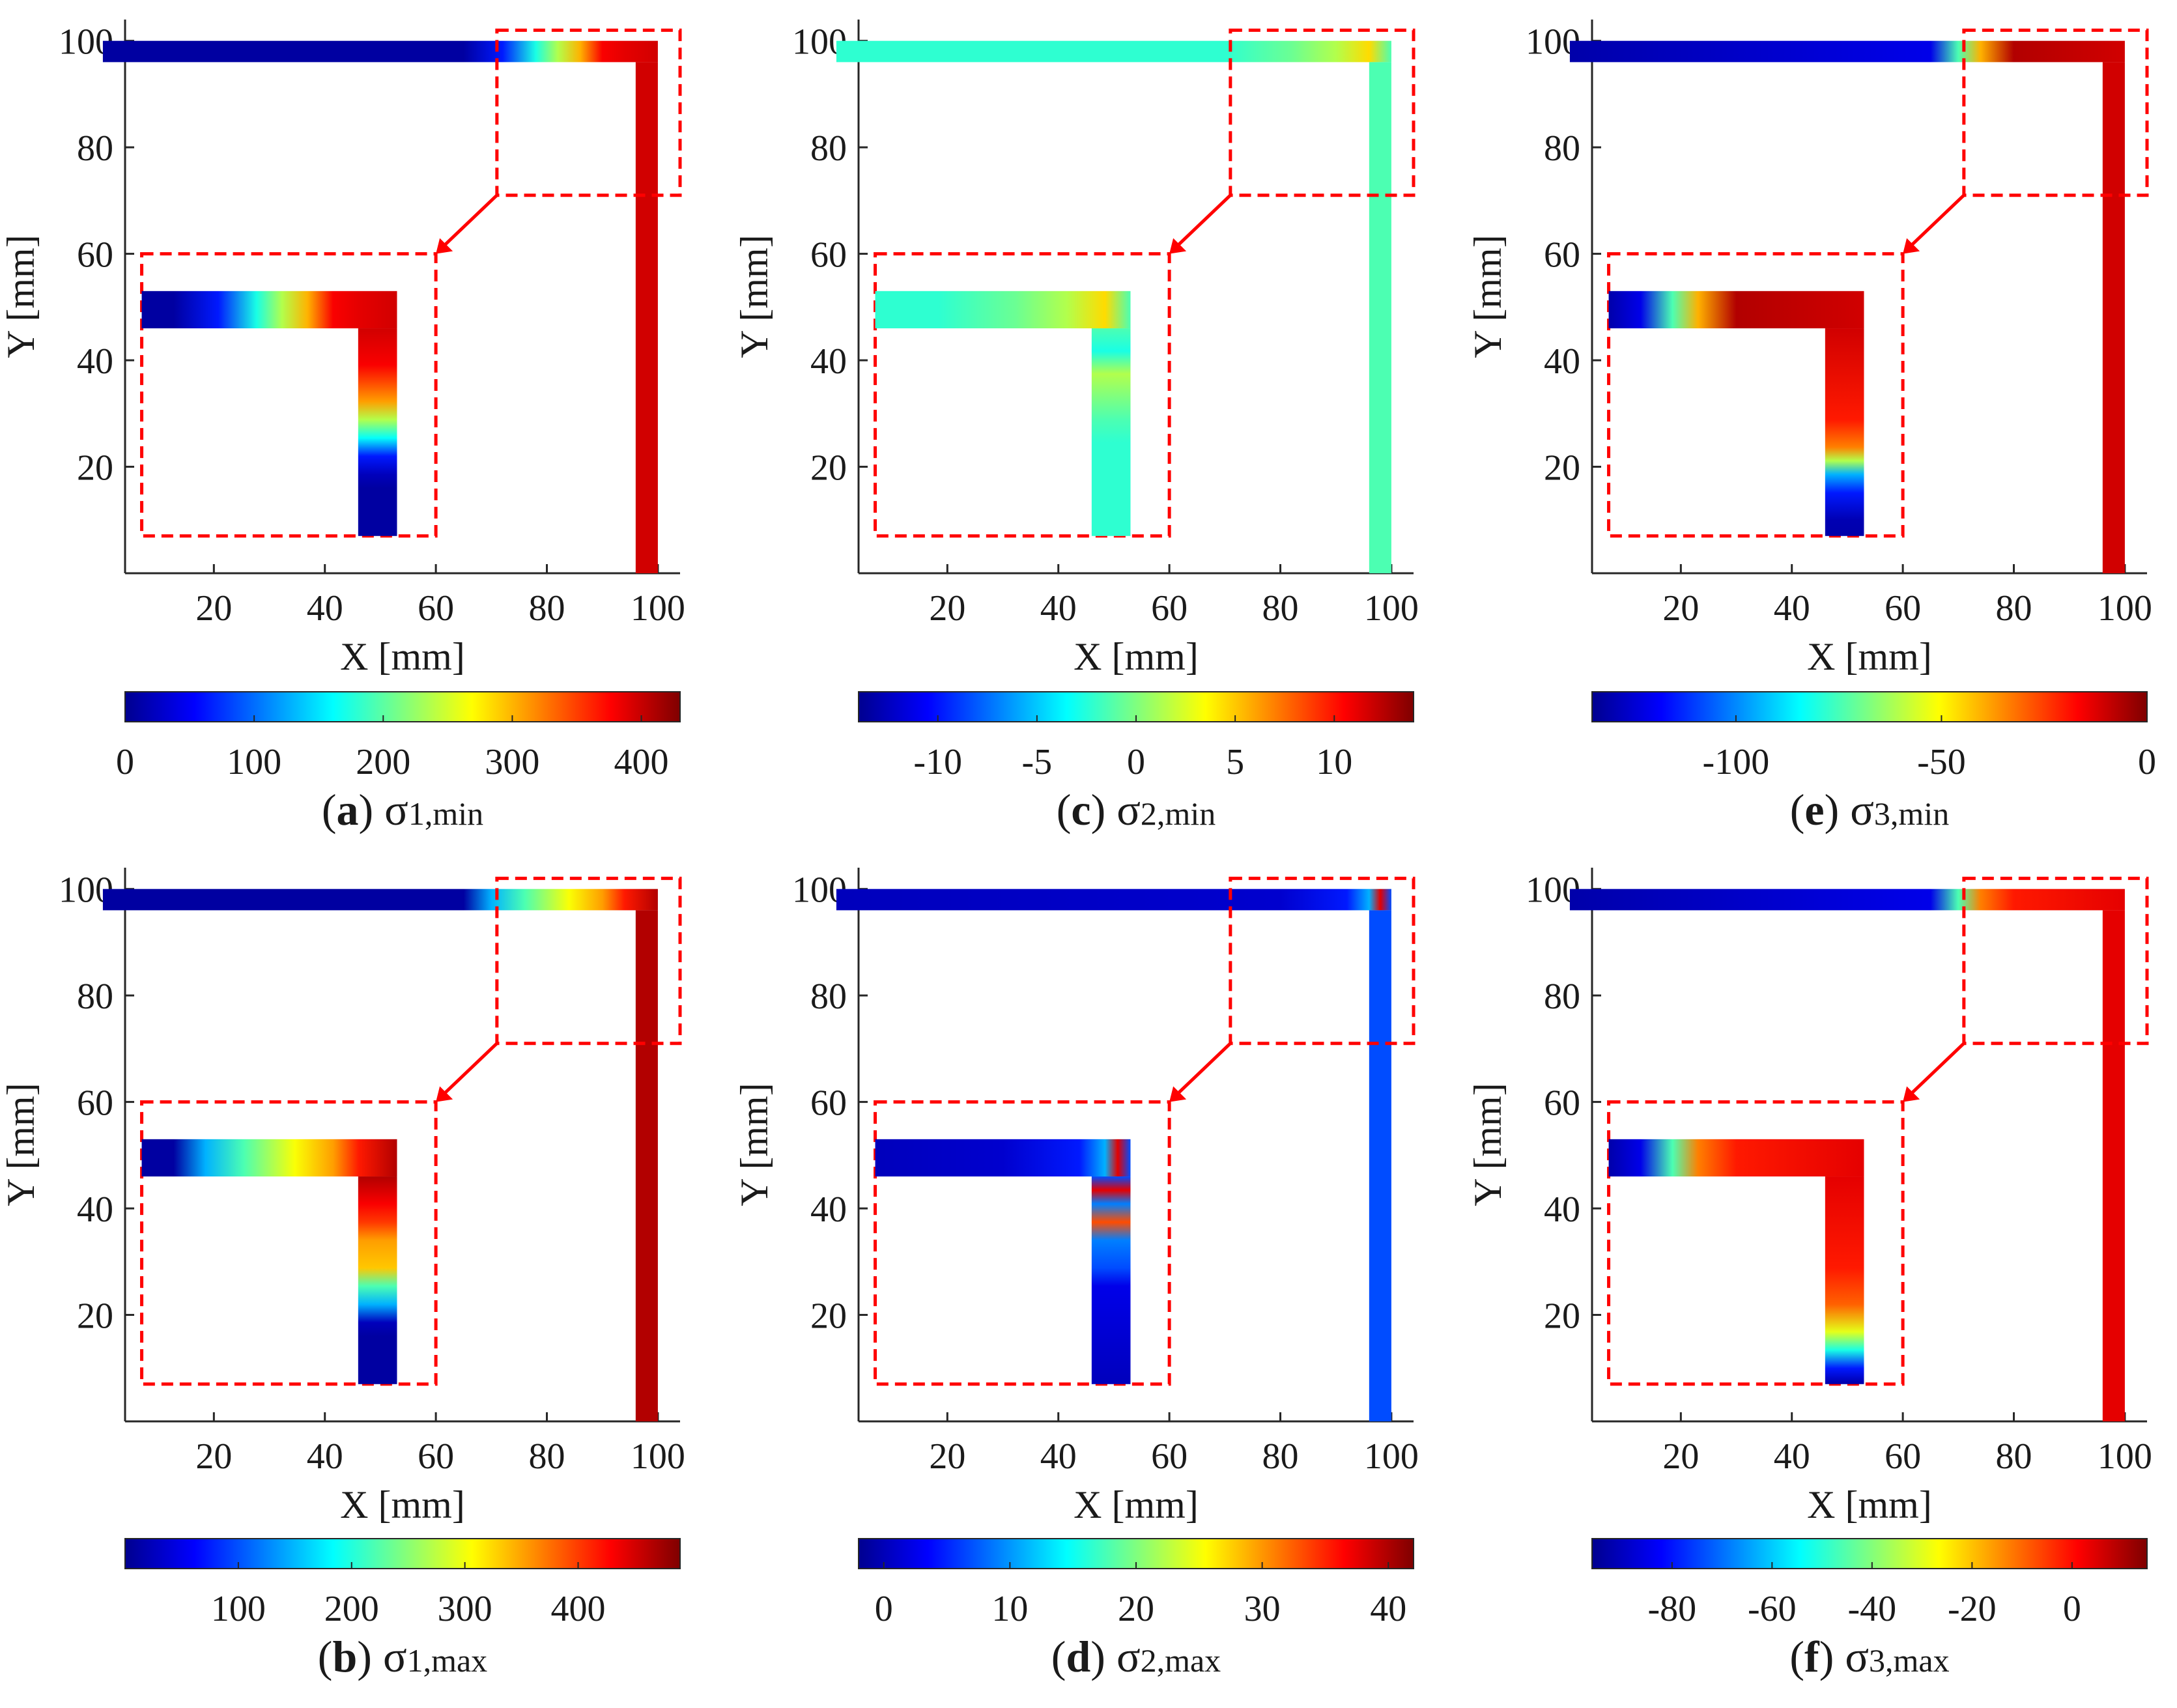 This screenshot has width=2177, height=1708. I want to click on panel-caption: (c) σ2,min, so click(1136, 809).